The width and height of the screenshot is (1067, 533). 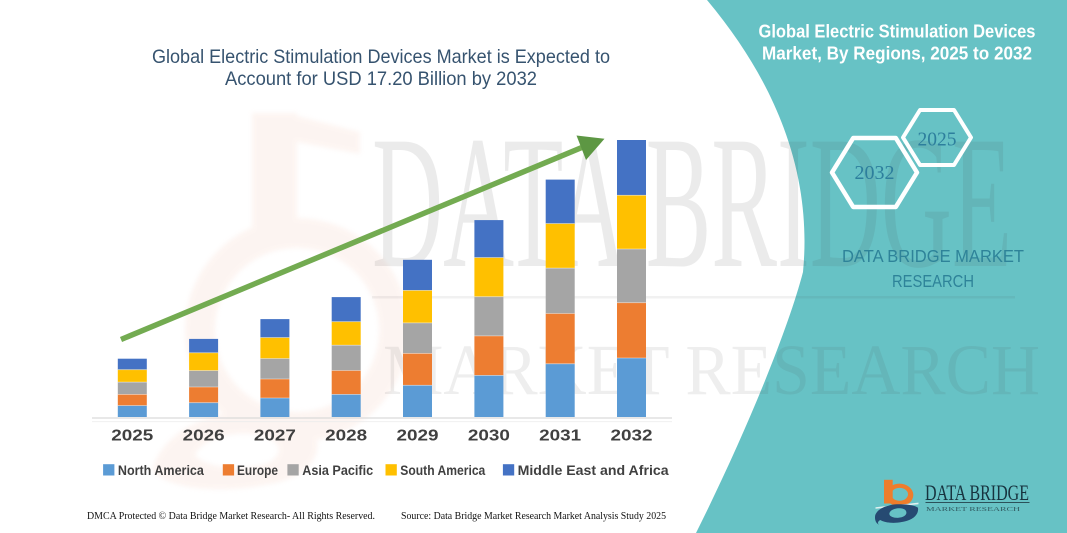 I want to click on svg-text: 2028, so click(x=346, y=436).